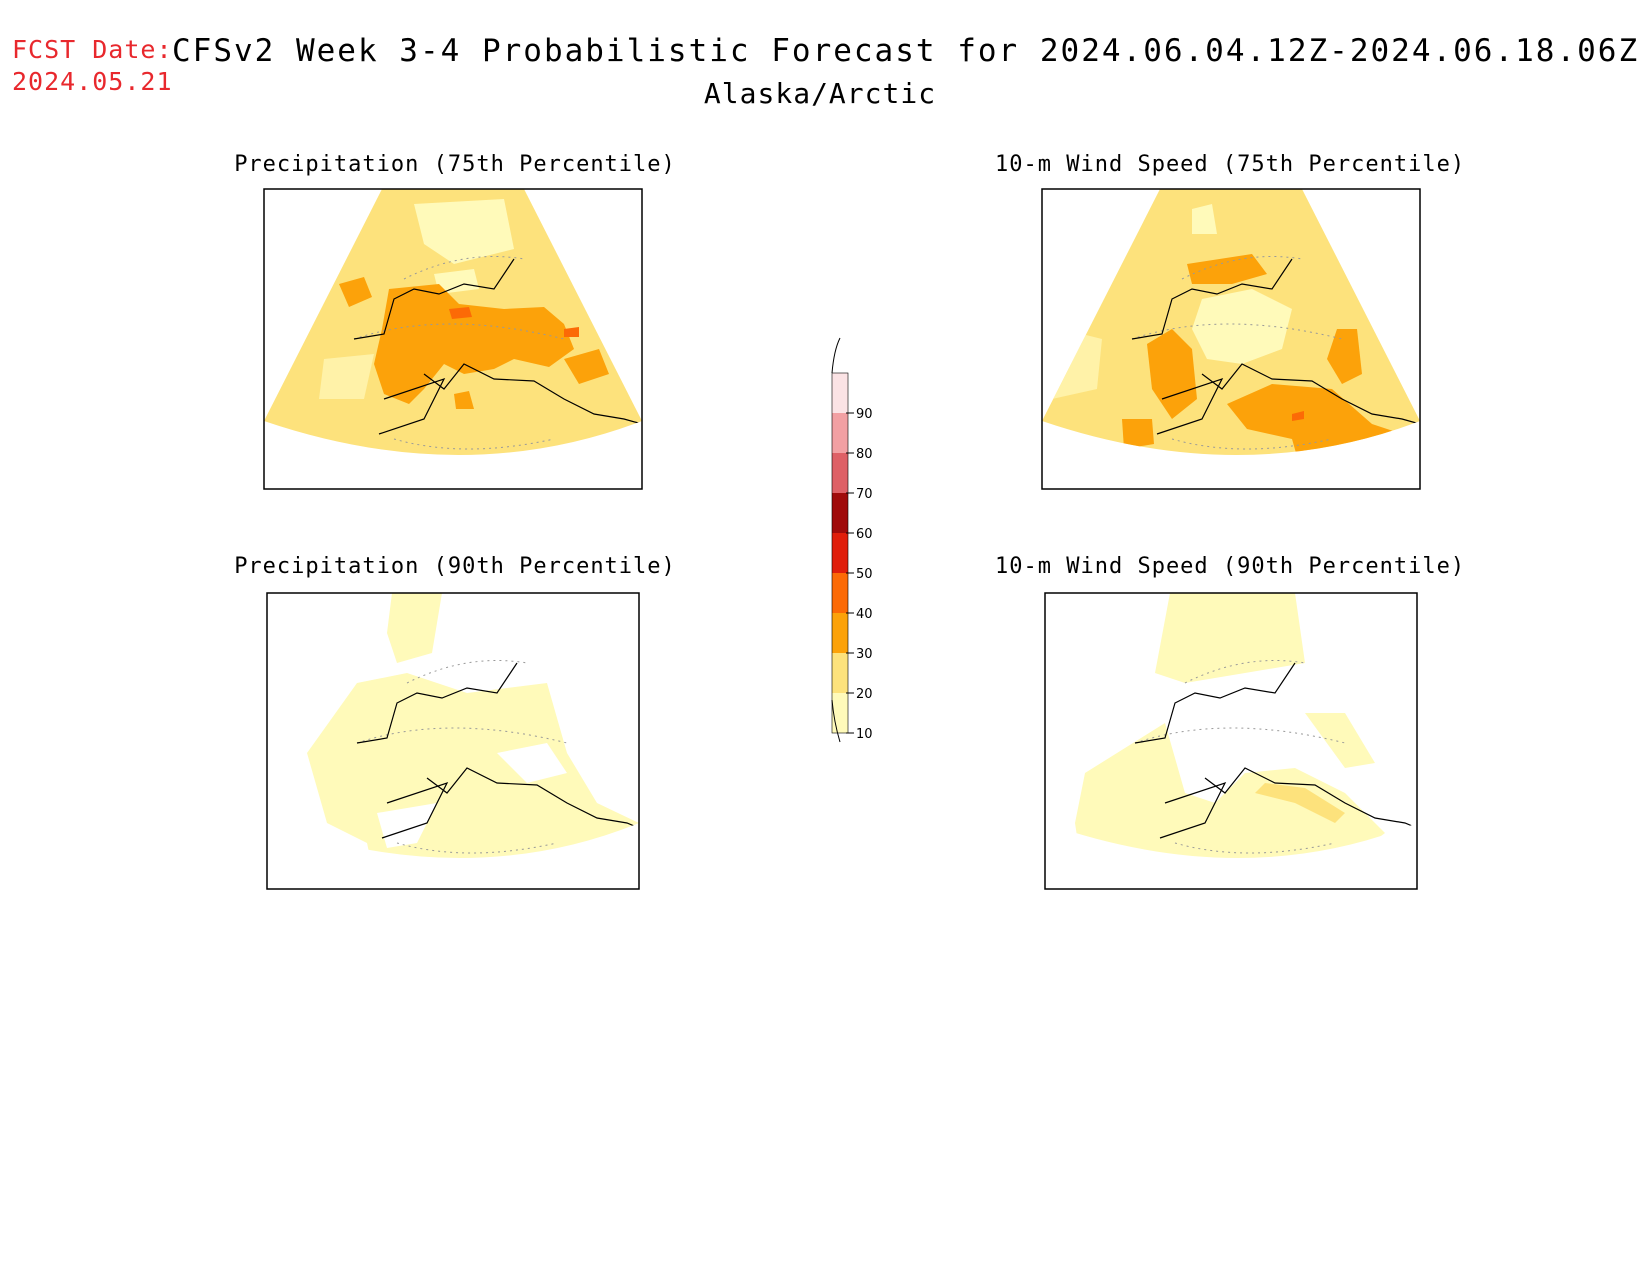 The width and height of the screenshot is (1650, 1275). I want to click on colorbar-tick-label: 40, so click(864, 614).